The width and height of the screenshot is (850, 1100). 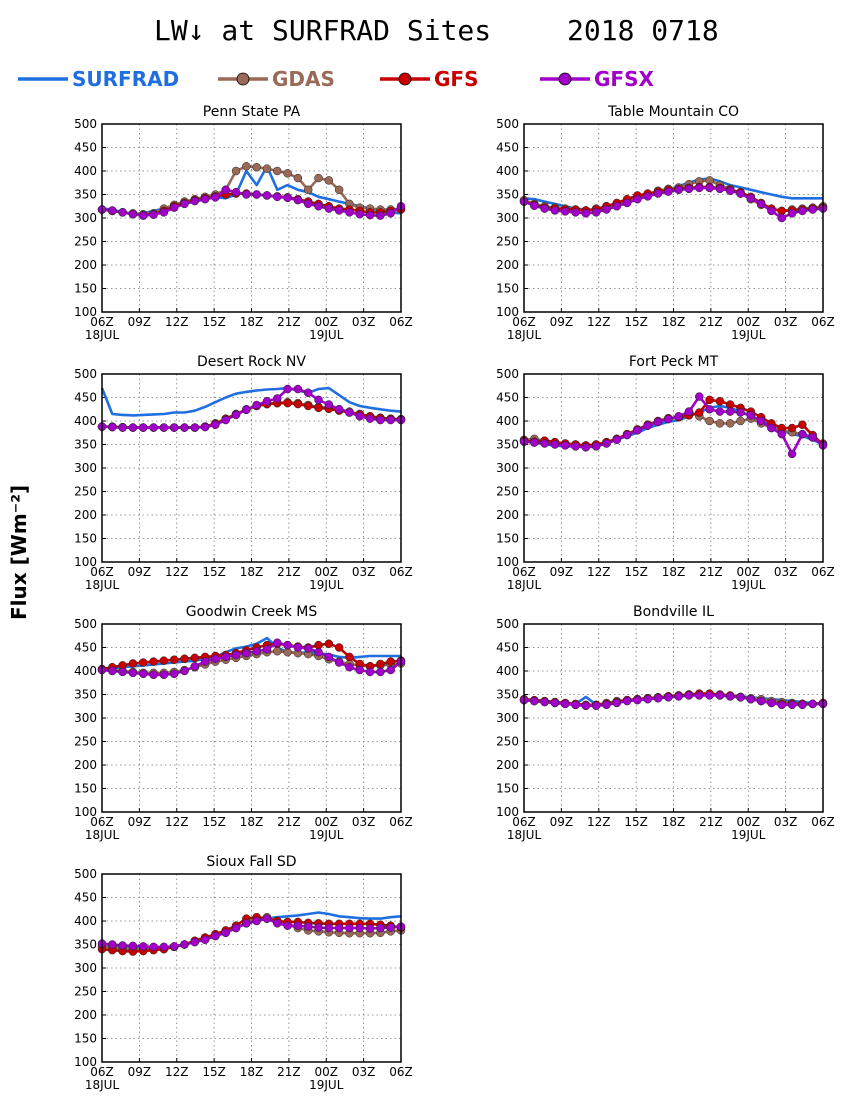 What do you see at coordinates (507, 695) in the screenshot?
I see `y-tick-label: 350` at bounding box center [507, 695].